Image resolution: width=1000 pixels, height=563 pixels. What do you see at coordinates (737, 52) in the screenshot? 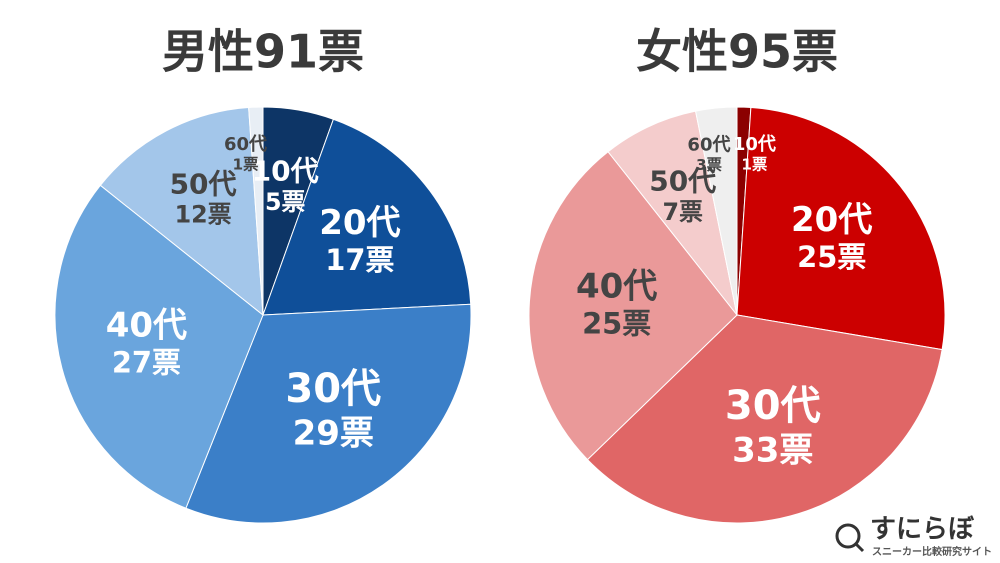
I see `chart-title: 女性95票` at bounding box center [737, 52].